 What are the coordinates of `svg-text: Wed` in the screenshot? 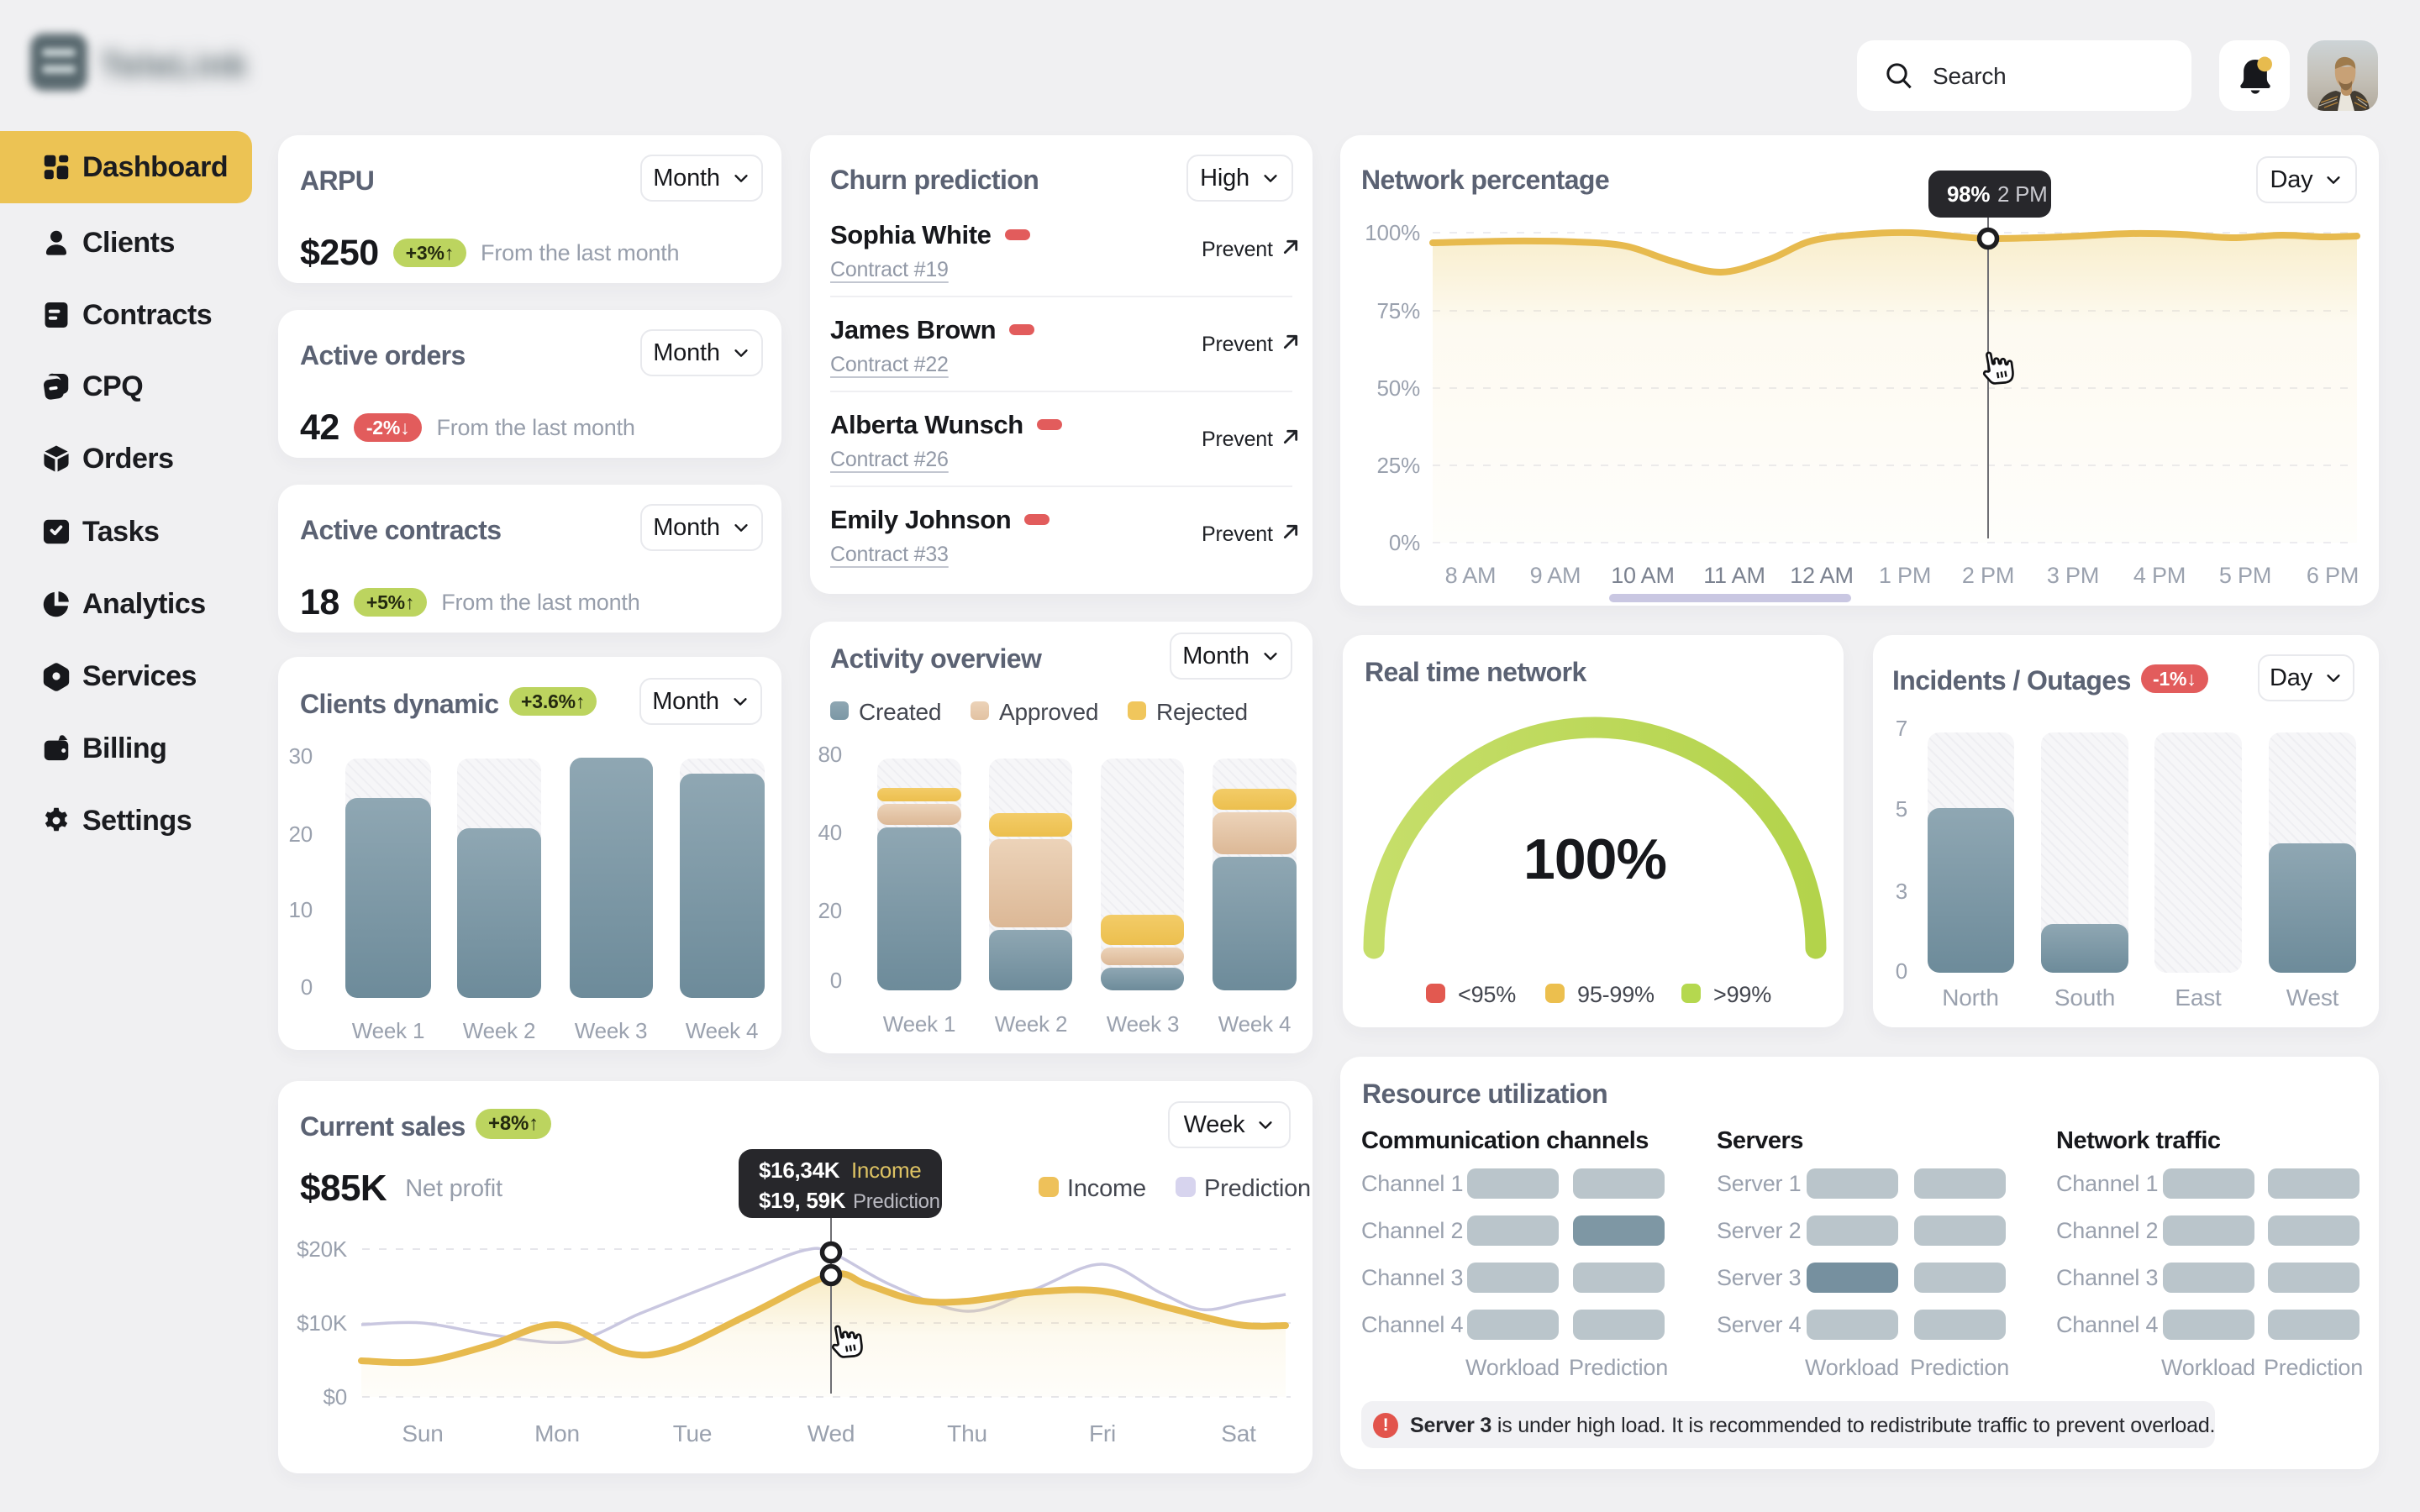 It's located at (831, 1433).